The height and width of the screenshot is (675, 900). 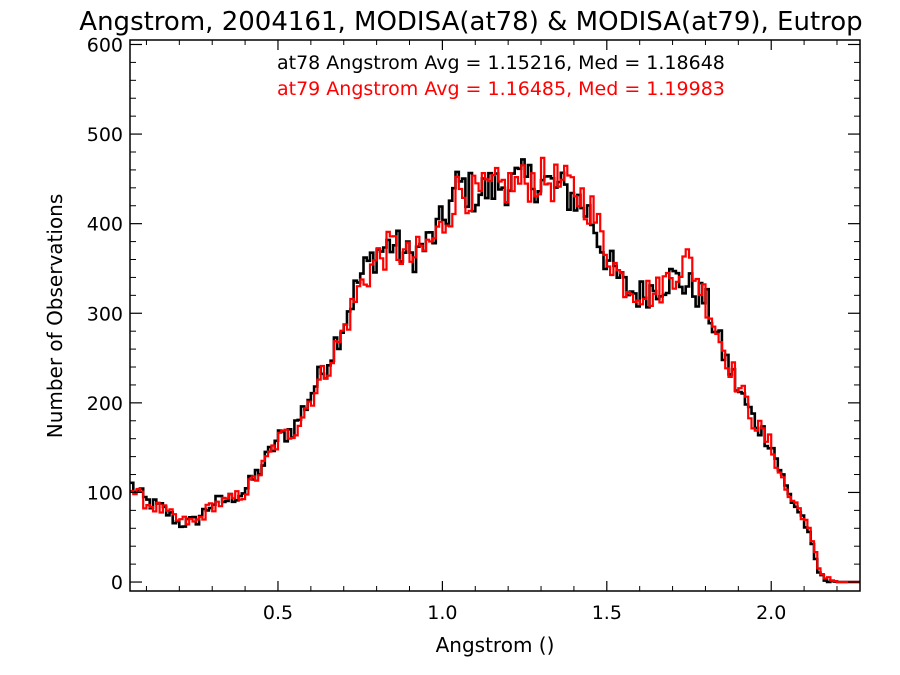 I want to click on y-tick-label: 100, so click(x=105, y=493).